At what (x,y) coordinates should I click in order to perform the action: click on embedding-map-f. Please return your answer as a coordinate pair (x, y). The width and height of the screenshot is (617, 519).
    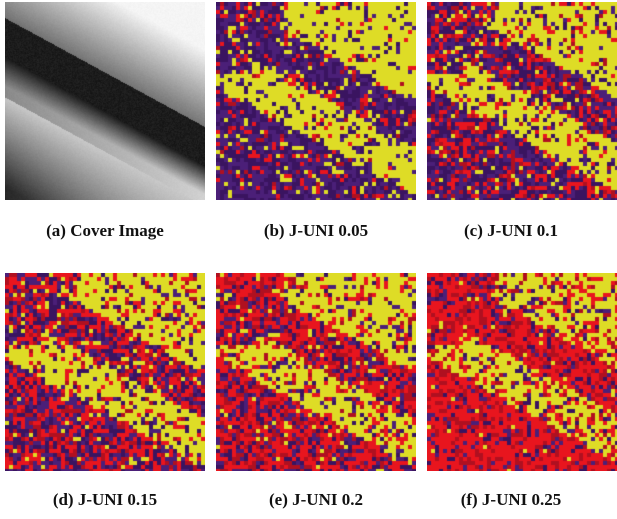
    Looking at the image, I should click on (522, 372).